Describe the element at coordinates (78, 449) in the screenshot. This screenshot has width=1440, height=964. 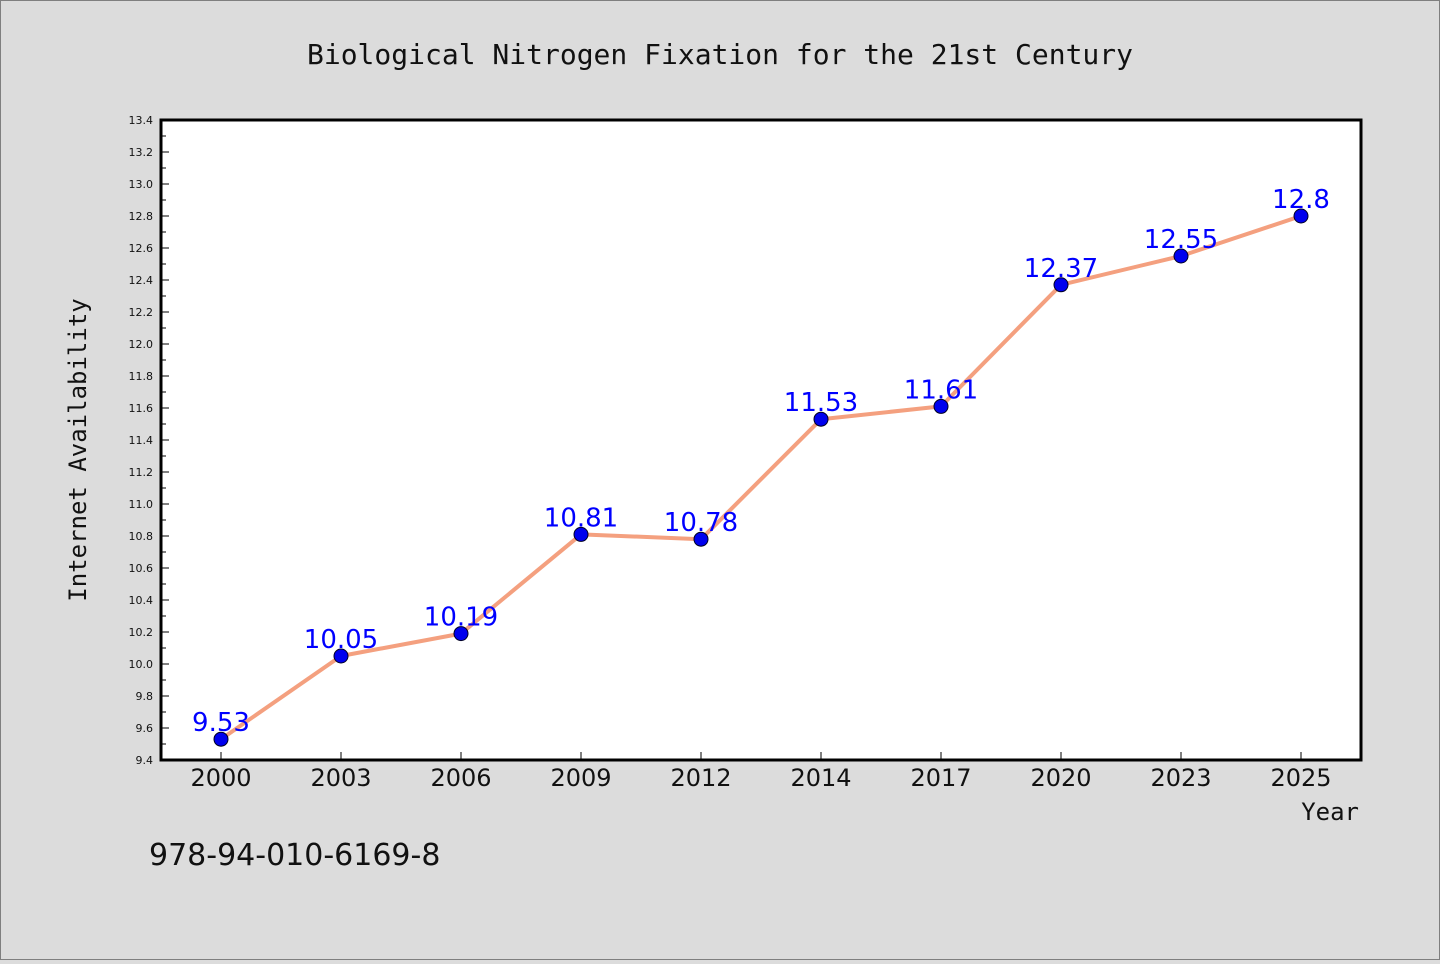
I see `y-axis-label: Internet Availability` at that location.